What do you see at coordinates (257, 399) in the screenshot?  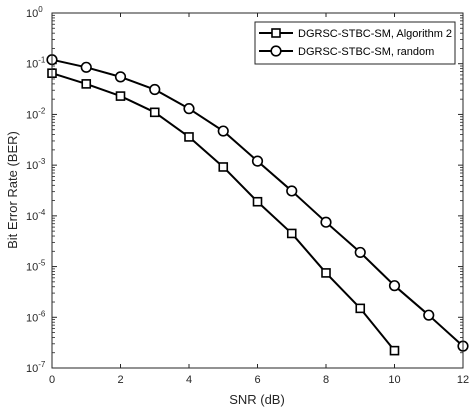 I see `x-axis-label: SNR (dB)` at bounding box center [257, 399].